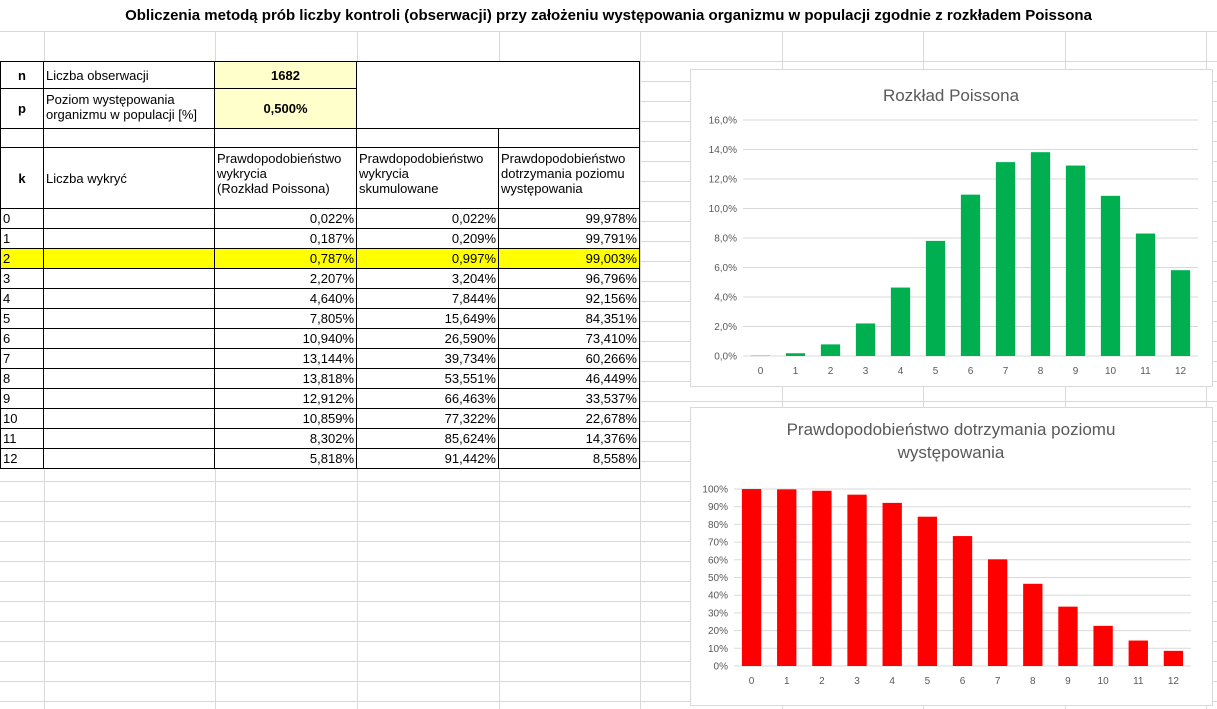  I want to click on cumulative-cell: 85,624%, so click(428, 439).